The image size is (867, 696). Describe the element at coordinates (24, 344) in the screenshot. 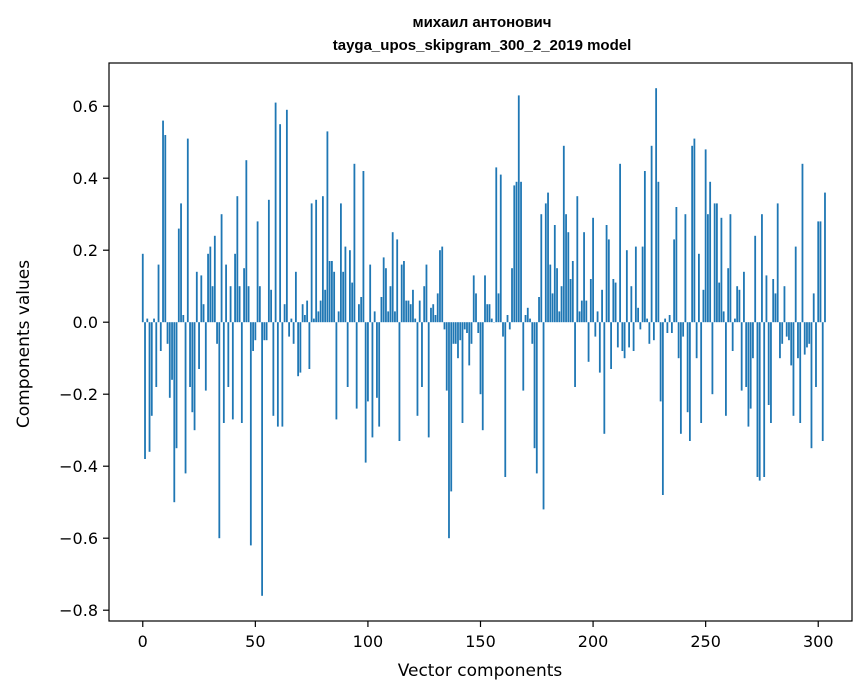

I see `y-axis-label: Components values` at that location.